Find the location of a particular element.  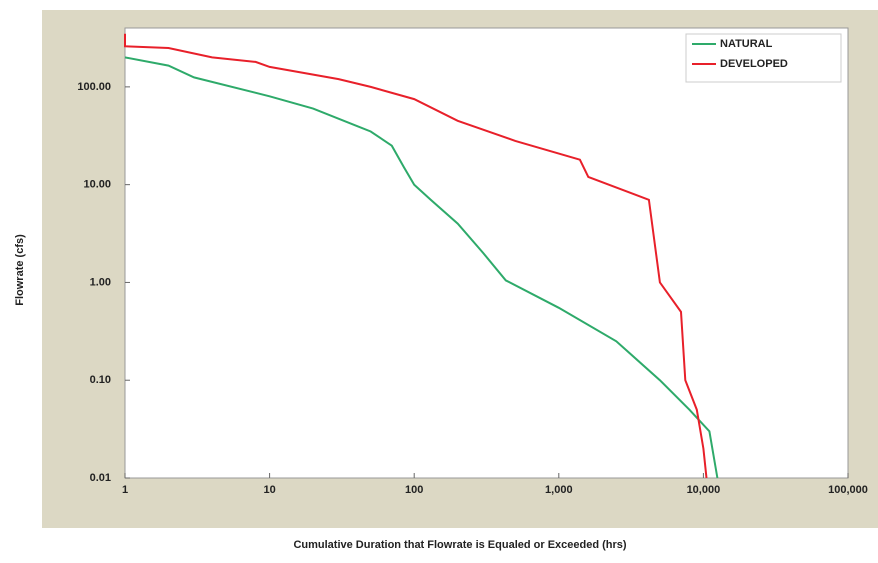

y-tick-label: 0.10 is located at coordinates (100, 380).